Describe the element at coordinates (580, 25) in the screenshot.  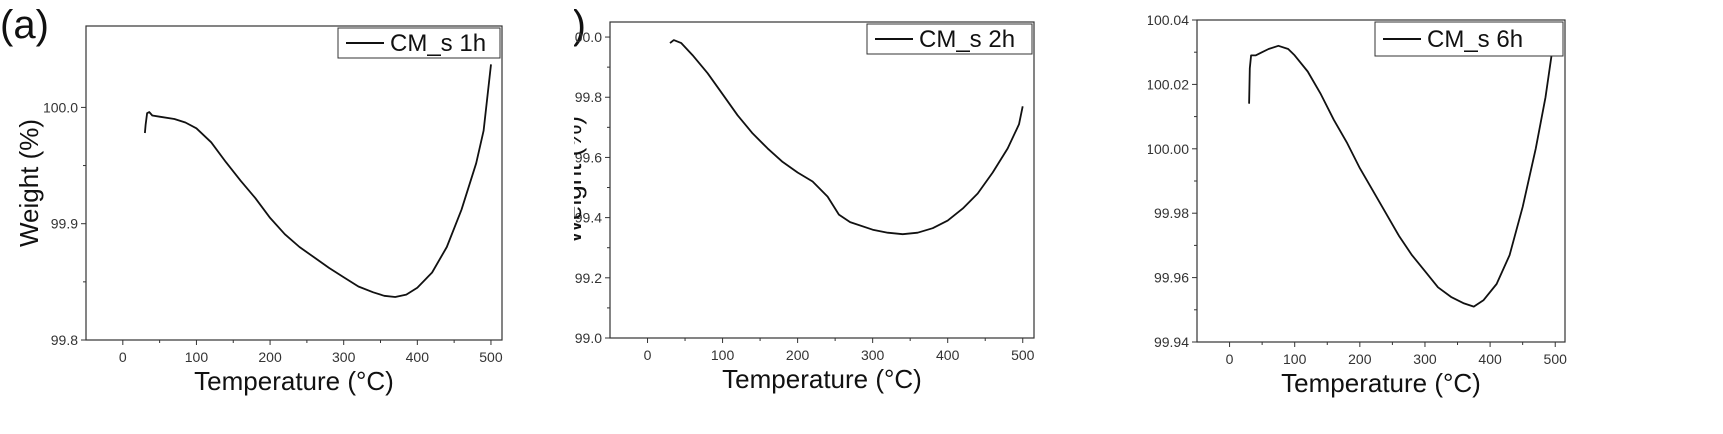
I see `panel-label: (b)` at that location.